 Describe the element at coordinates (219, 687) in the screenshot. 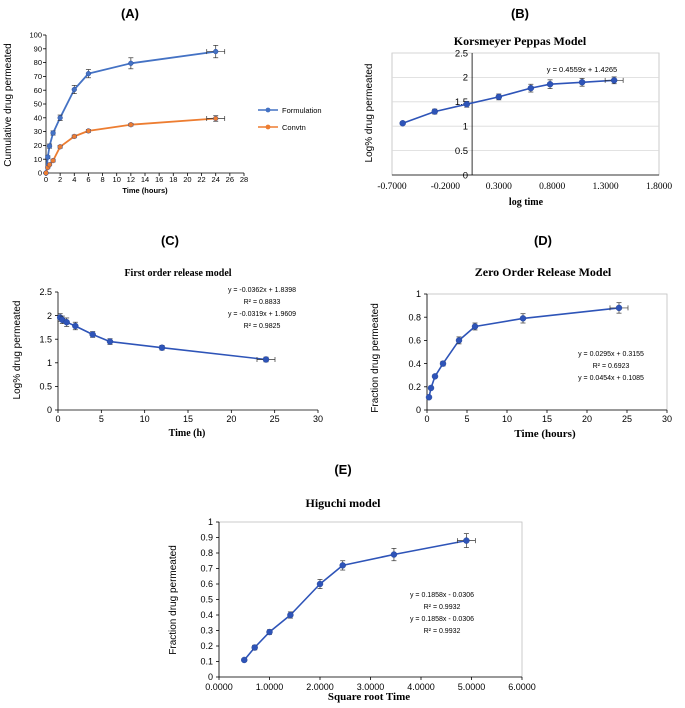

I see `panel-e-x-tick-label: 0.0000` at that location.